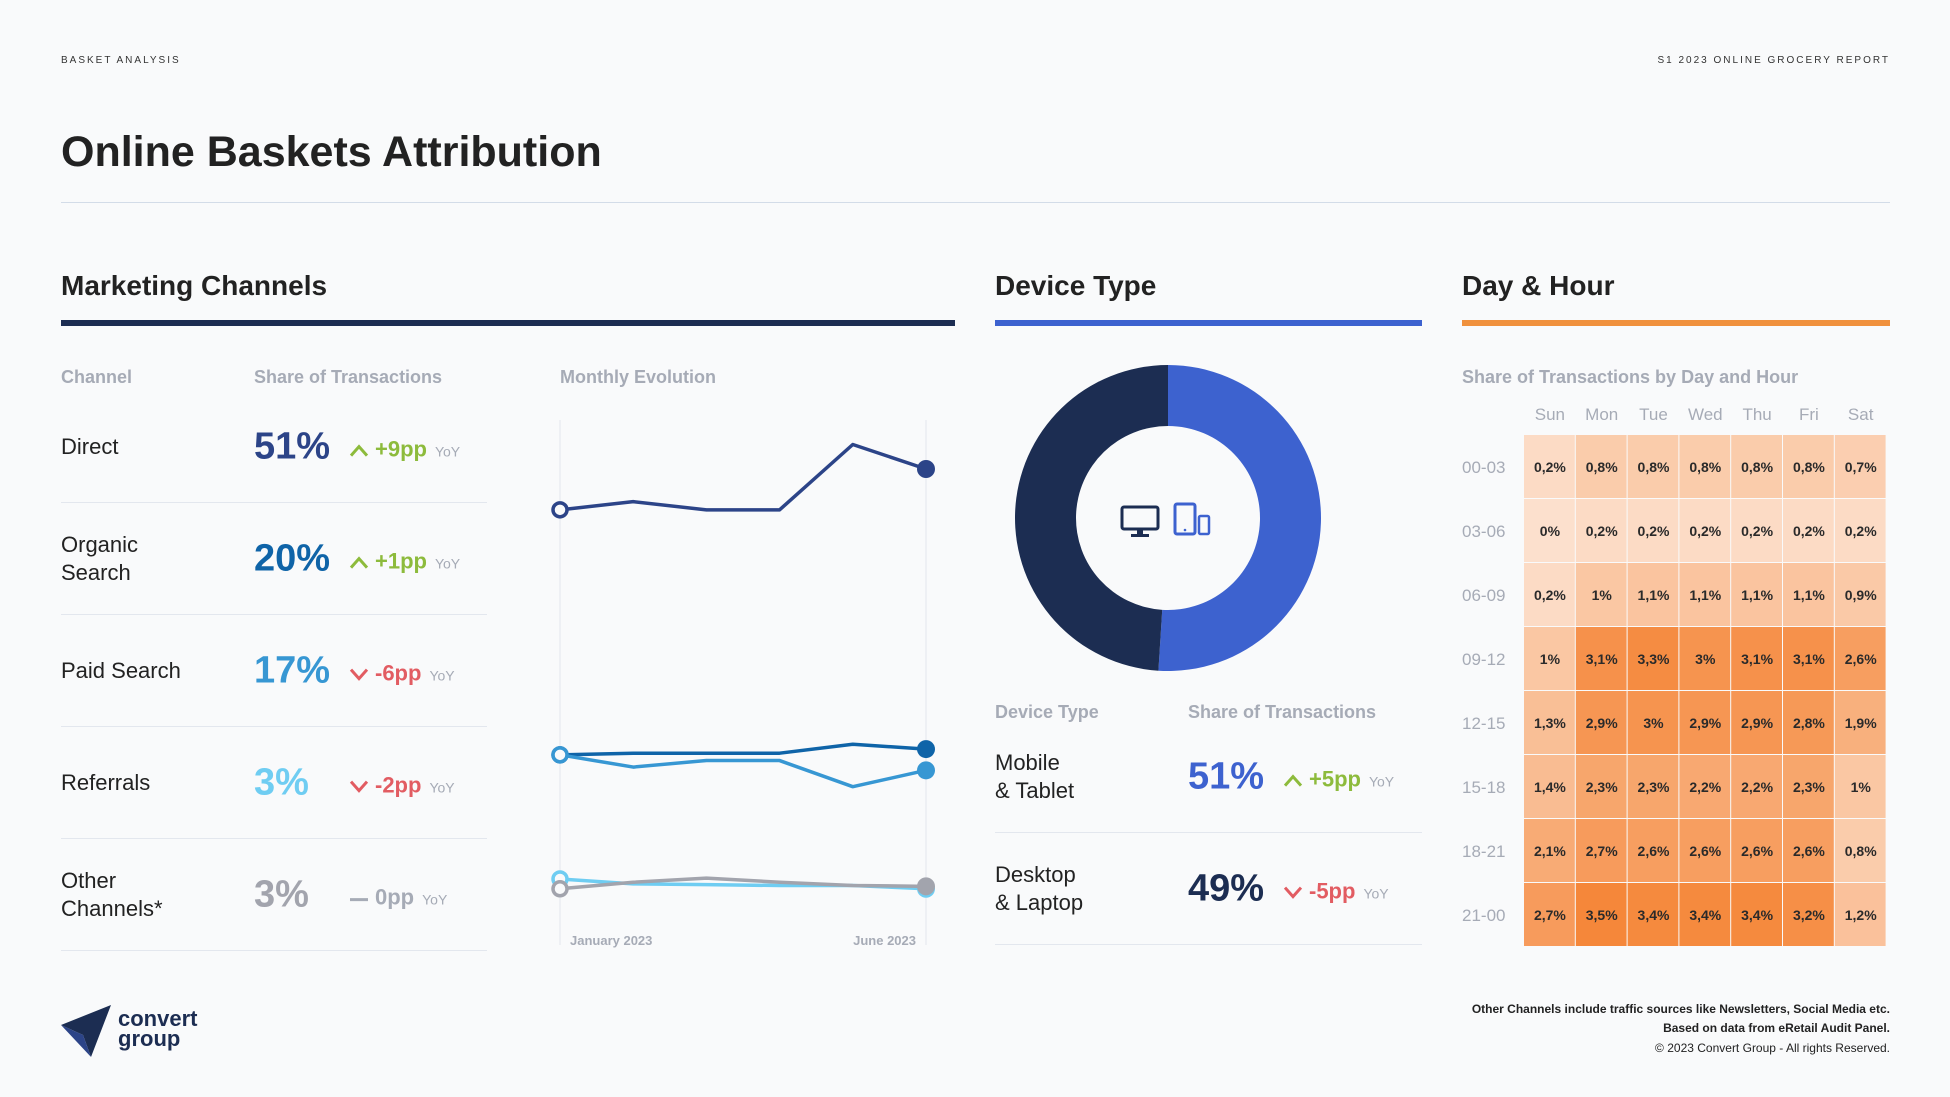 This screenshot has height=1097, width=1950. Describe the element at coordinates (292, 558) in the screenshot. I see `channel-share: 20%` at that location.